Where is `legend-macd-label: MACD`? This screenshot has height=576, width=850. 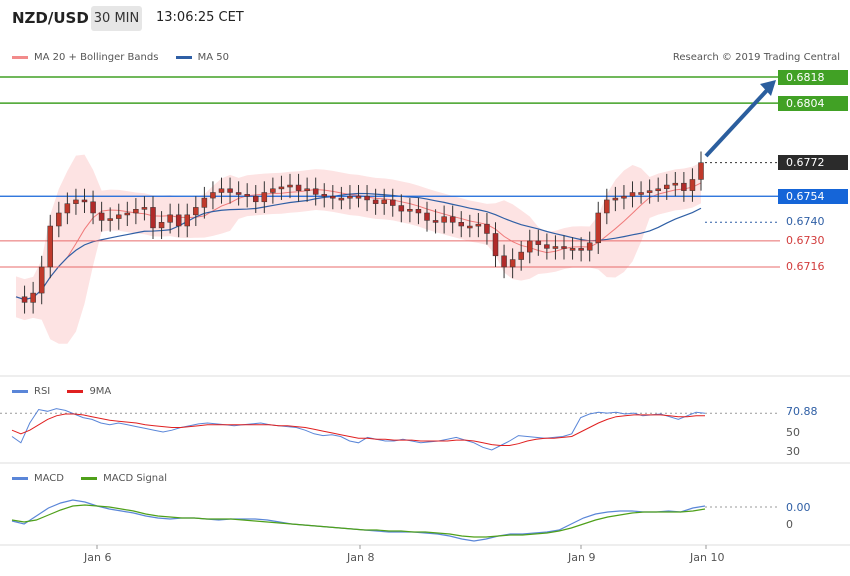 legend-macd-label: MACD is located at coordinates (49, 478).